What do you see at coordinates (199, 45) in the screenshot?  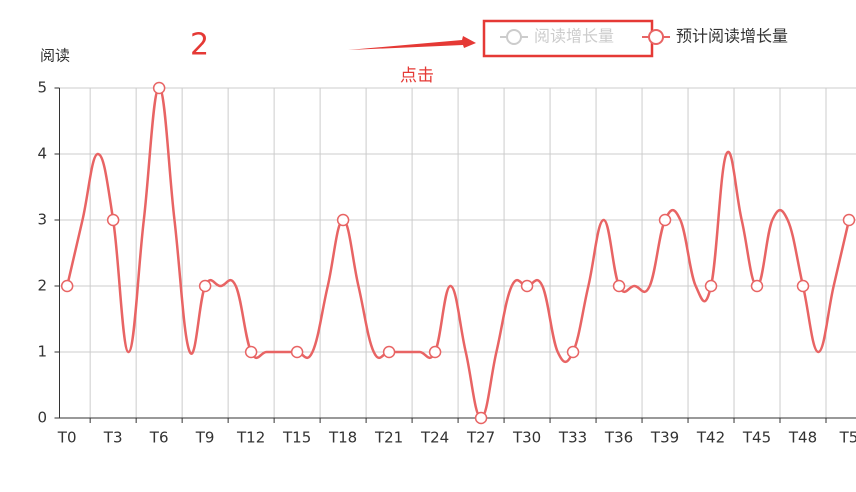 I see `annotation: 2` at bounding box center [199, 45].